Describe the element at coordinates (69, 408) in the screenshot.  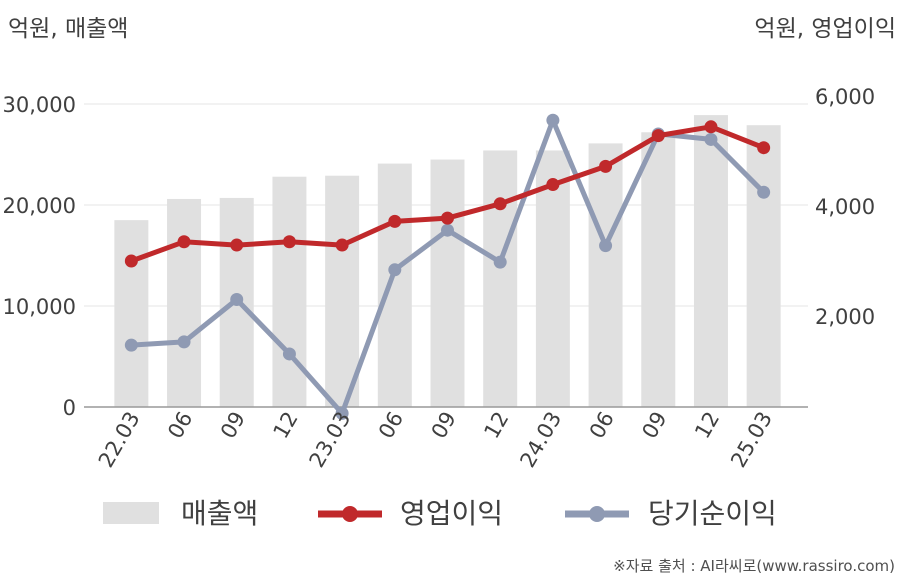
I see `y-left-tick-0: 0` at that location.